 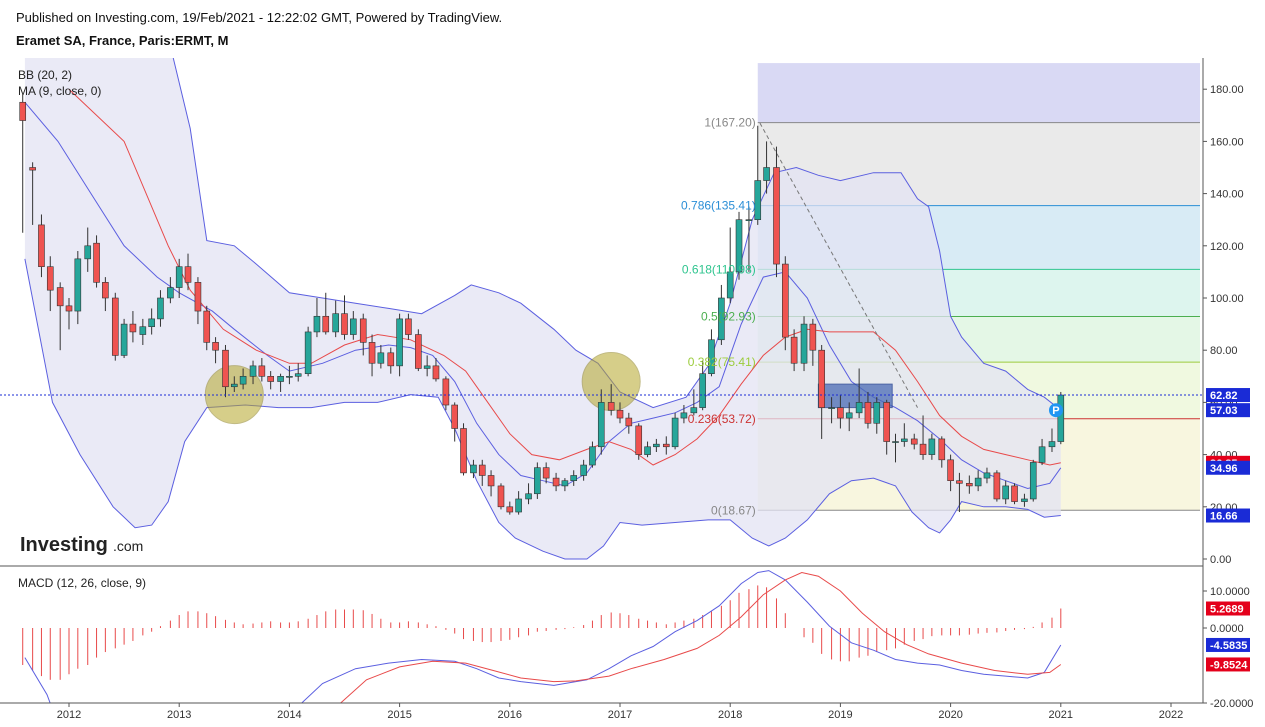 I want to click on macd-indicator-label: MACD (12, 26, close, 9), so click(x=82, y=583).